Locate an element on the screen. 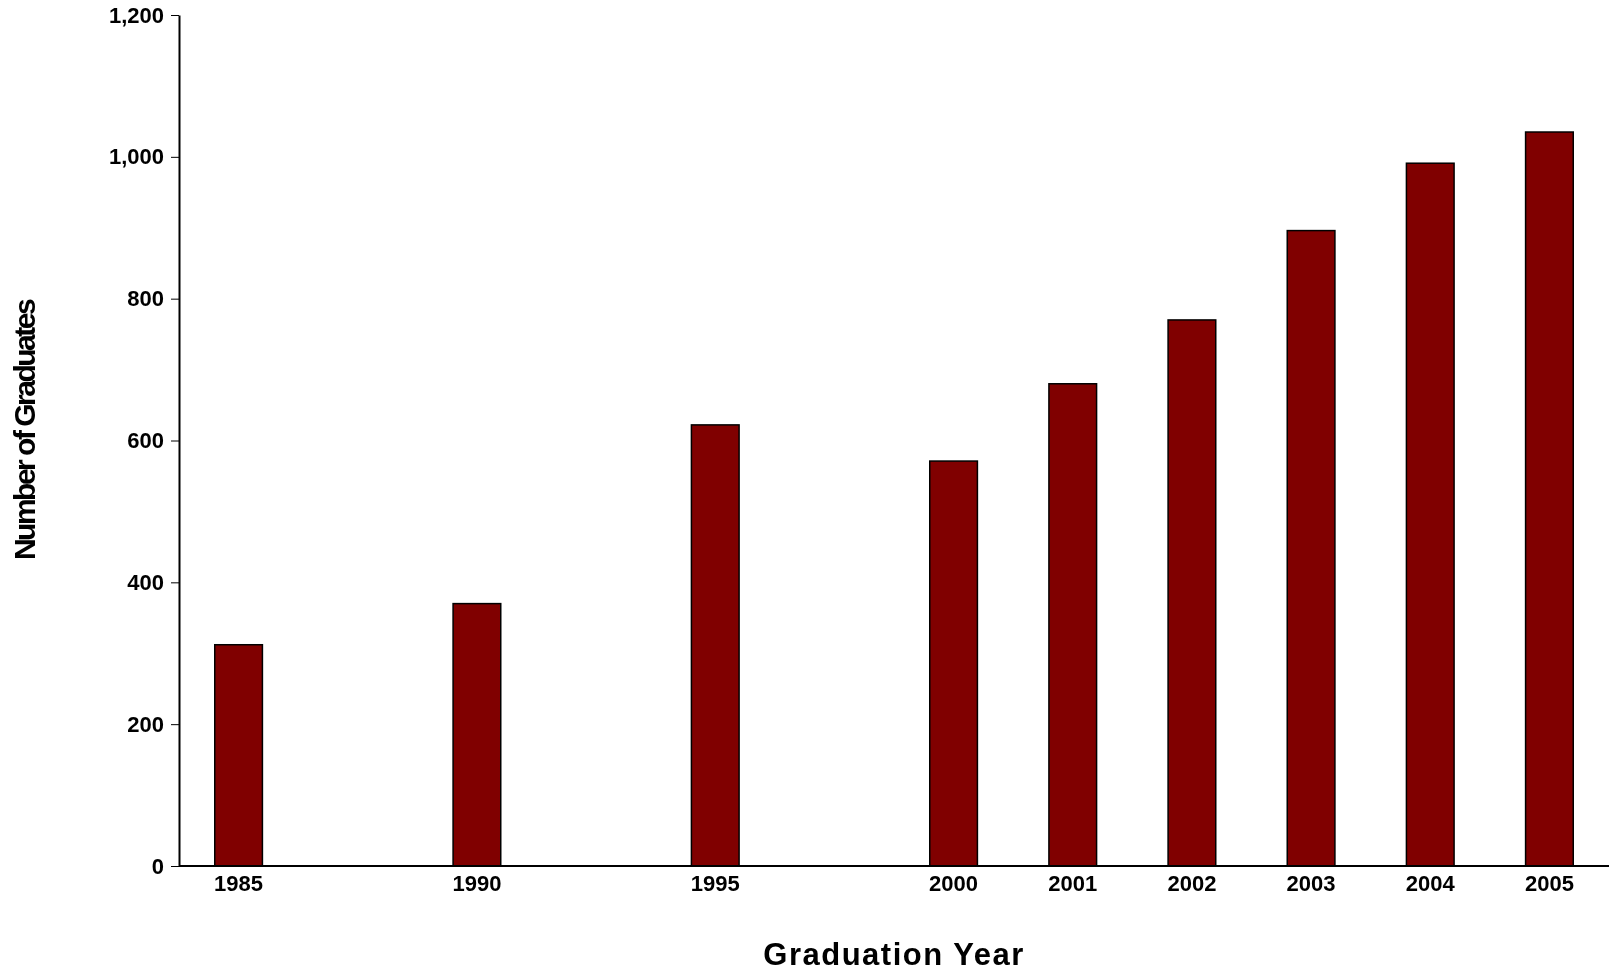 This screenshot has height=976, width=1611. x-tick-label: 1995 is located at coordinates (715, 883).